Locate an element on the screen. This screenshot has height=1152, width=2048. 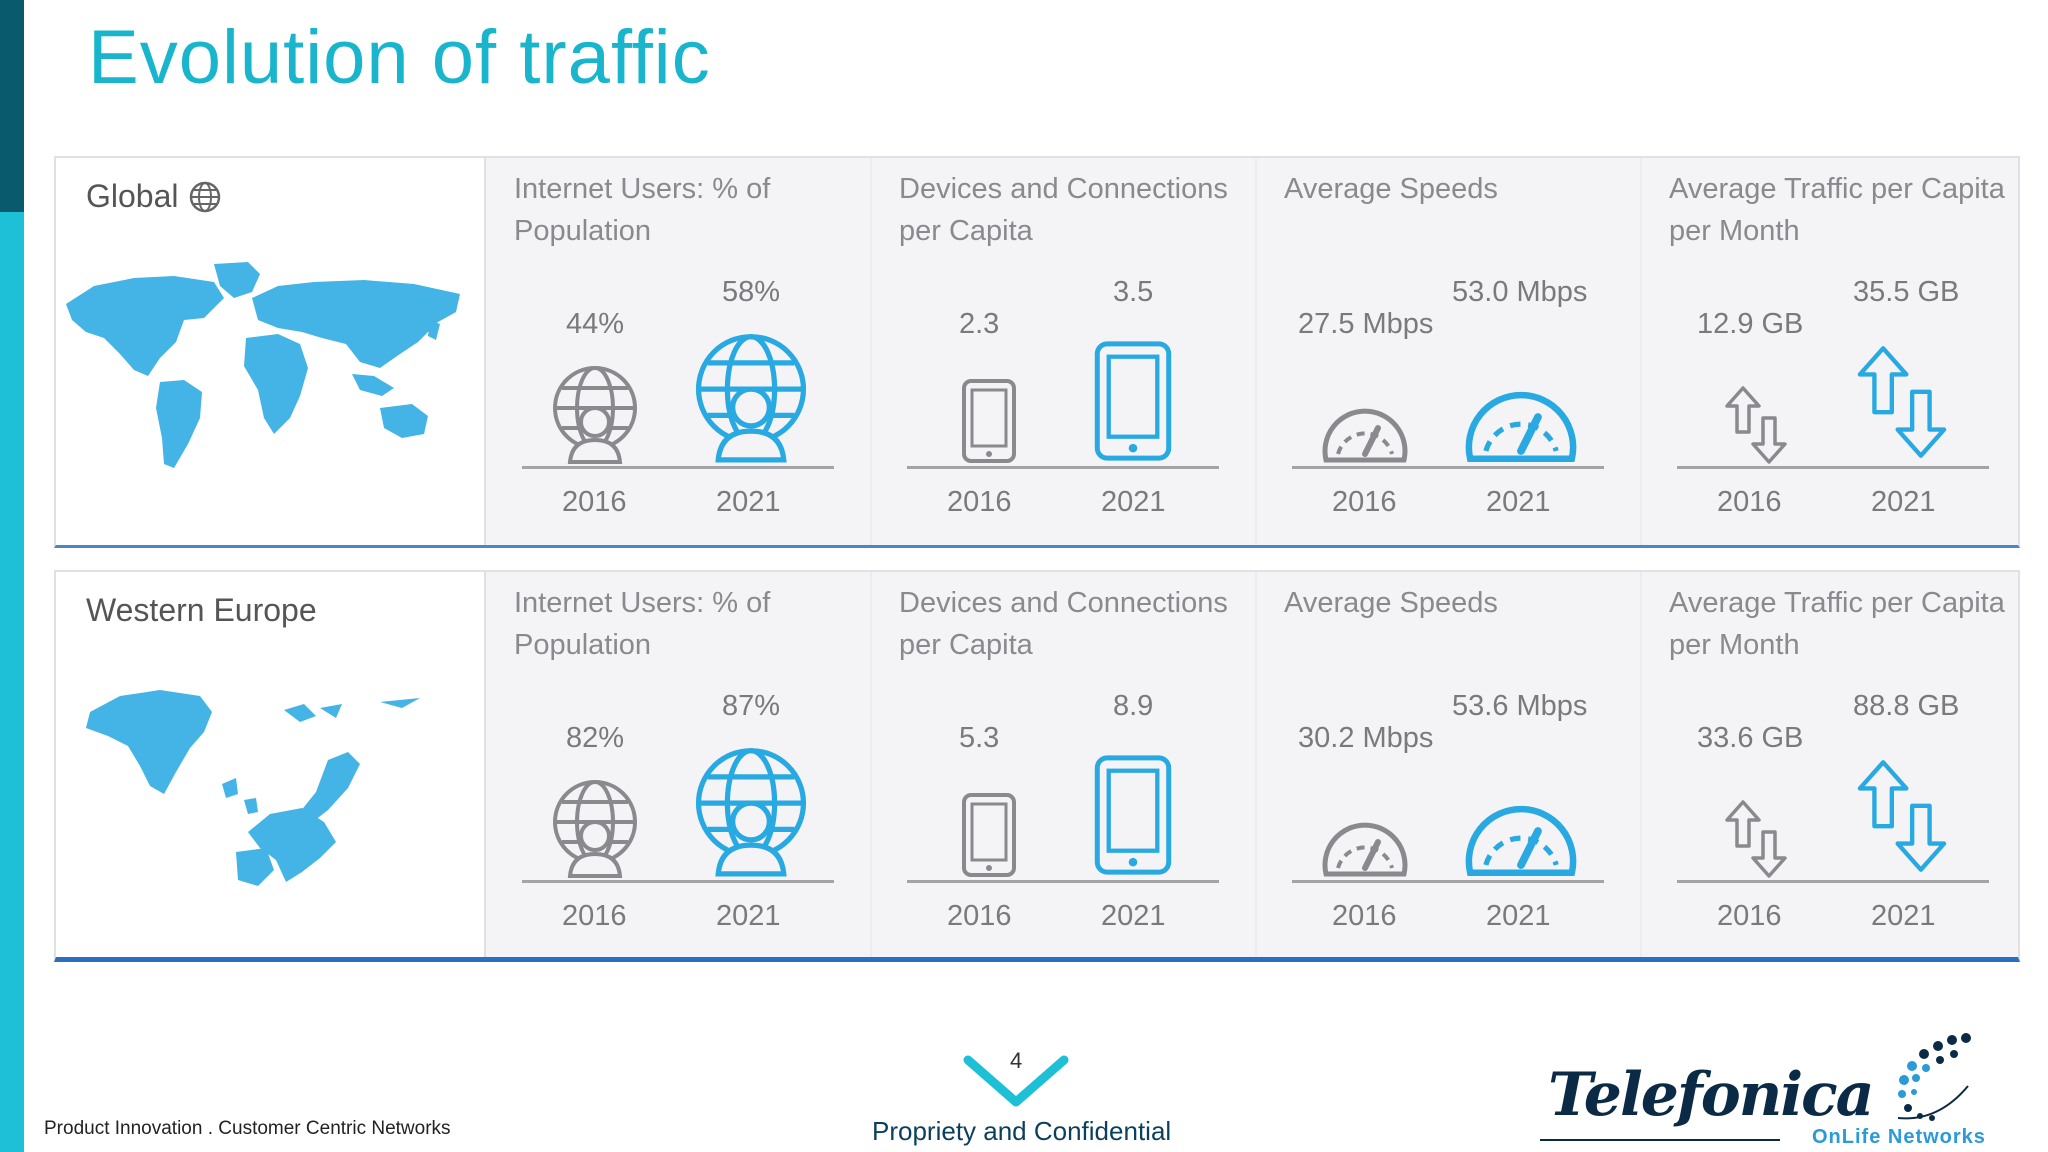
value-2016: 12.9 GB is located at coordinates (1750, 324).